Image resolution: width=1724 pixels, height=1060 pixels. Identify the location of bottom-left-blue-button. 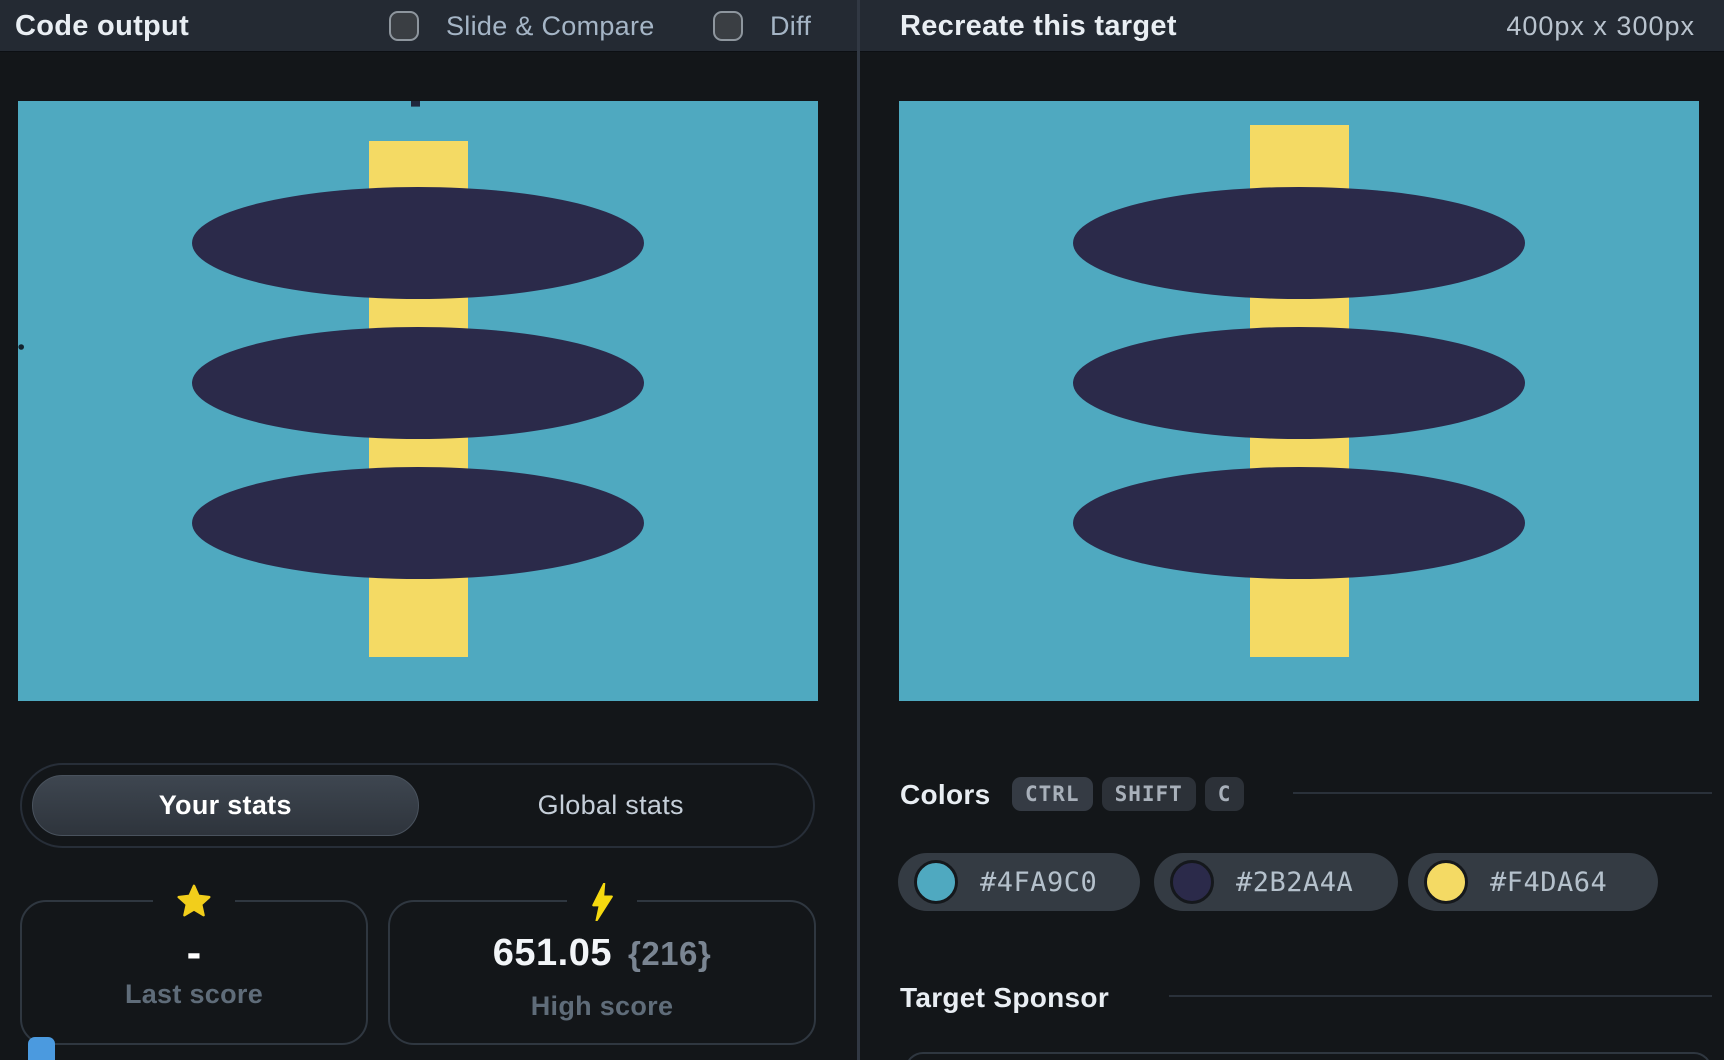
(41, 1048).